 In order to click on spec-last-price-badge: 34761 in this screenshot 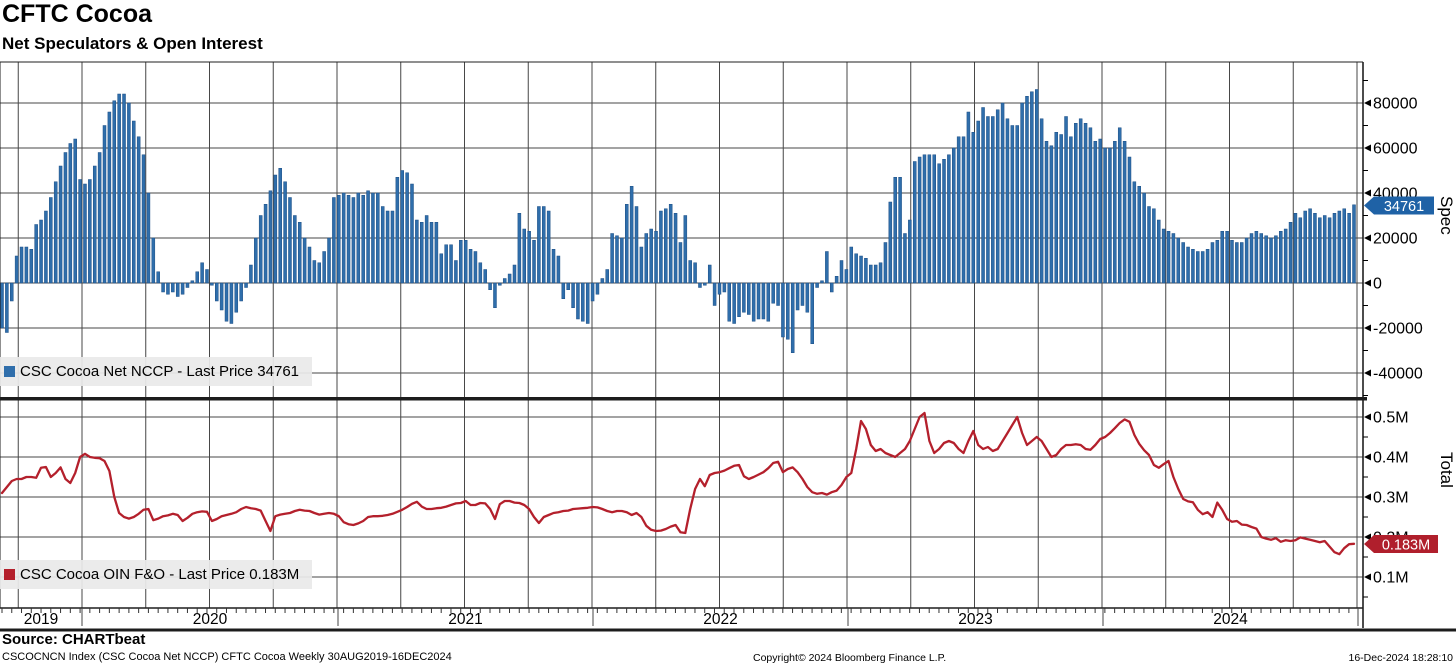, I will do `click(1399, 205)`.